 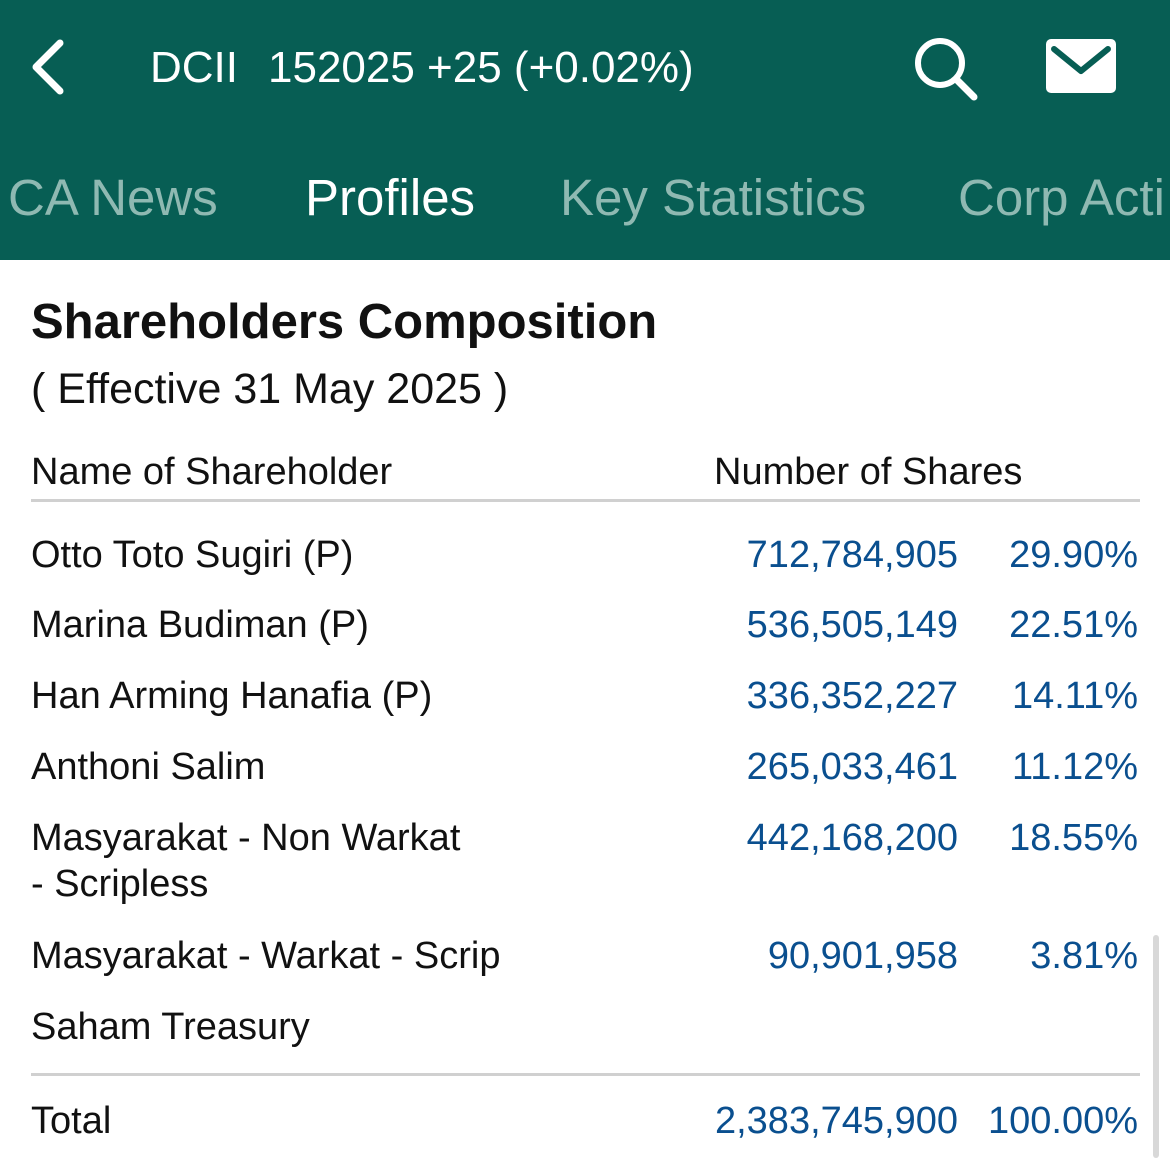 What do you see at coordinates (1156, 1046) in the screenshot?
I see `scrollbar` at bounding box center [1156, 1046].